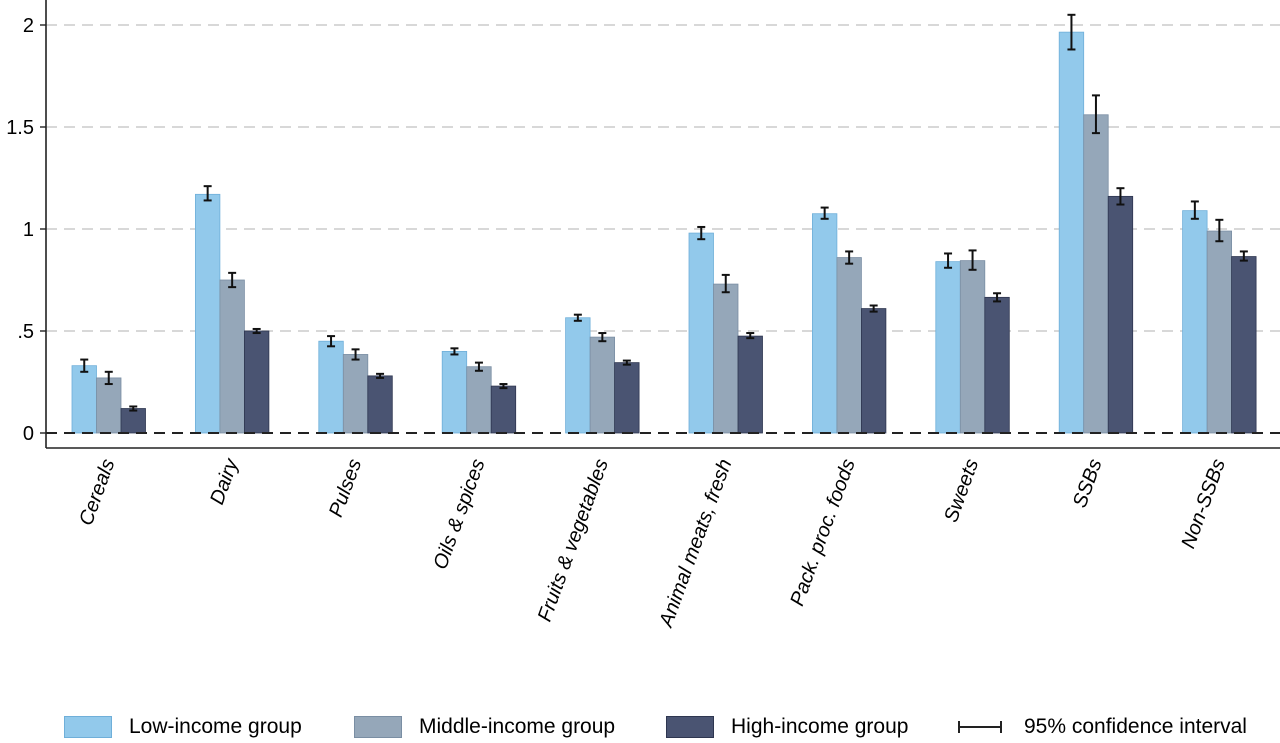 The height and width of the screenshot is (743, 1280). Describe the element at coordinates (378, 726) in the screenshot. I see `legend-swatch-middle-income` at that location.